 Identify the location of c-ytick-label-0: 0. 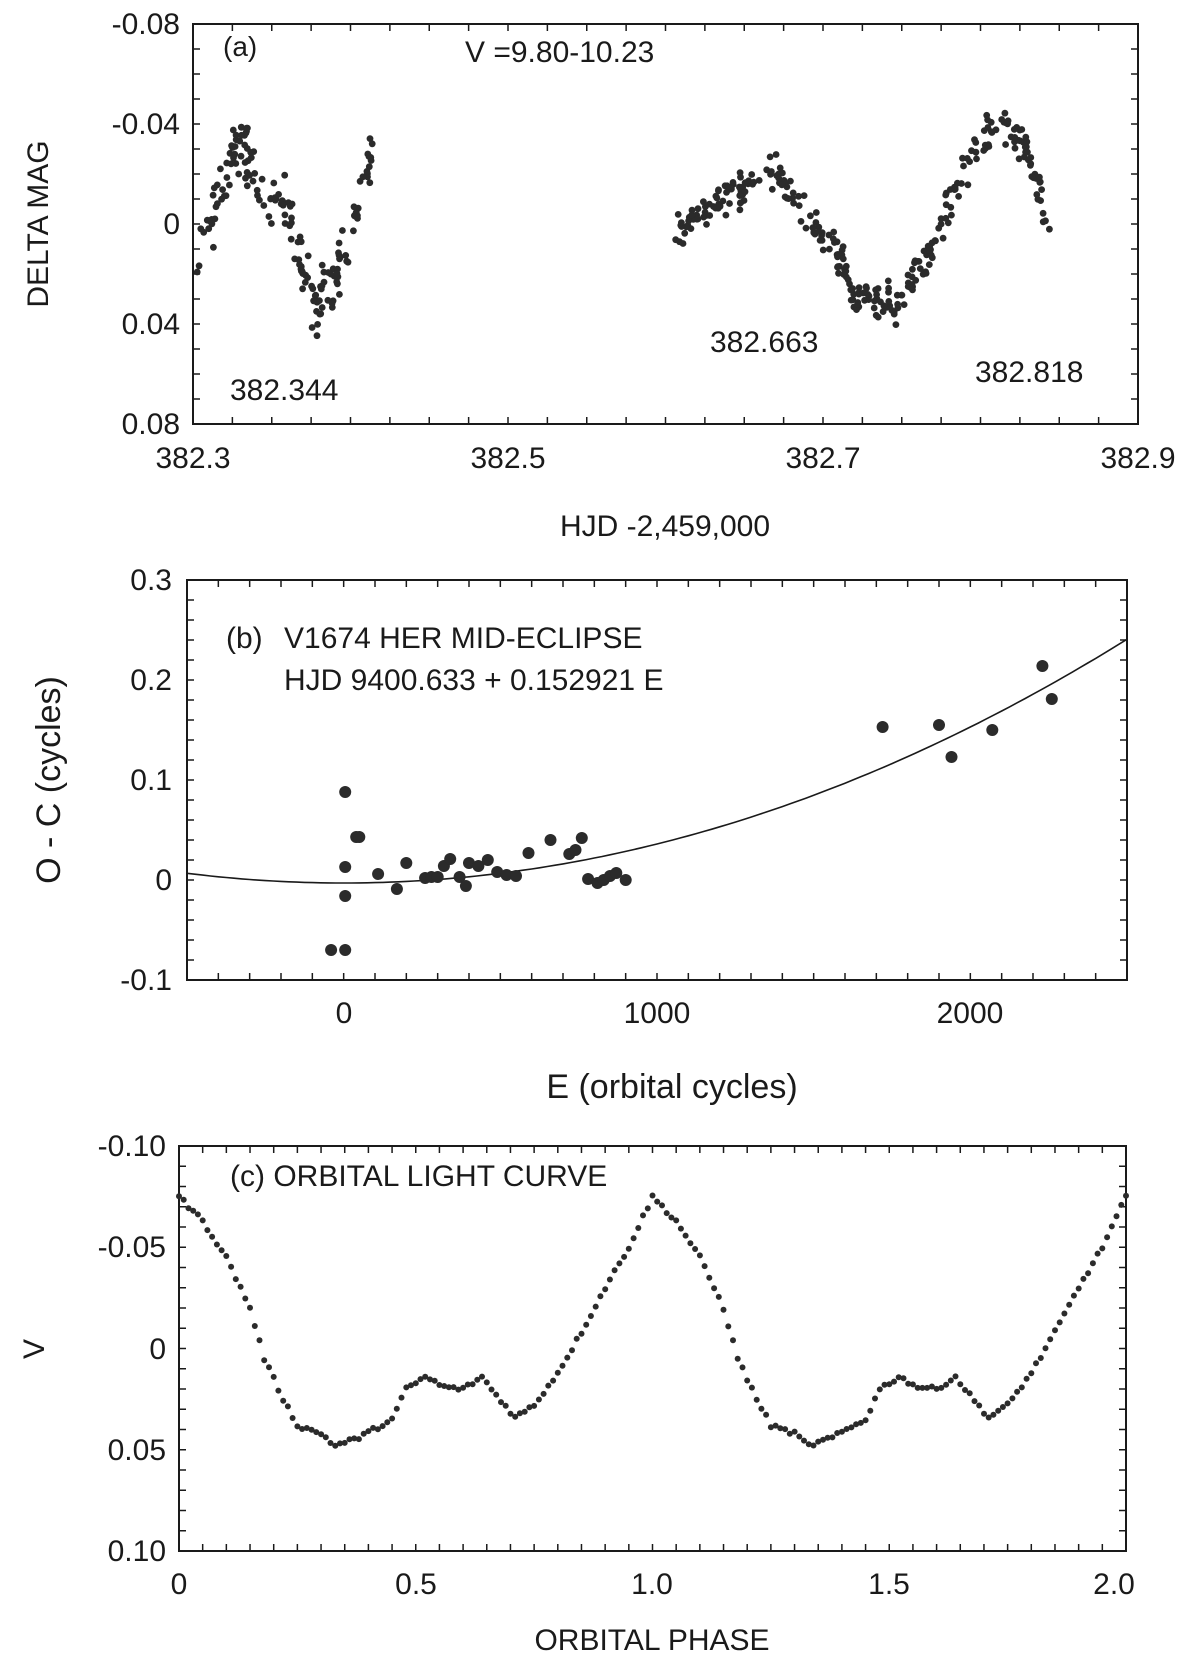
(157, 1349).